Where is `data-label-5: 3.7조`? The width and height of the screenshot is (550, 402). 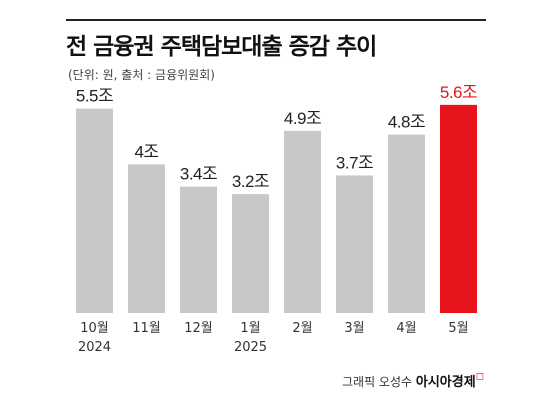 data-label-5: 3.7조 is located at coordinates (354, 162).